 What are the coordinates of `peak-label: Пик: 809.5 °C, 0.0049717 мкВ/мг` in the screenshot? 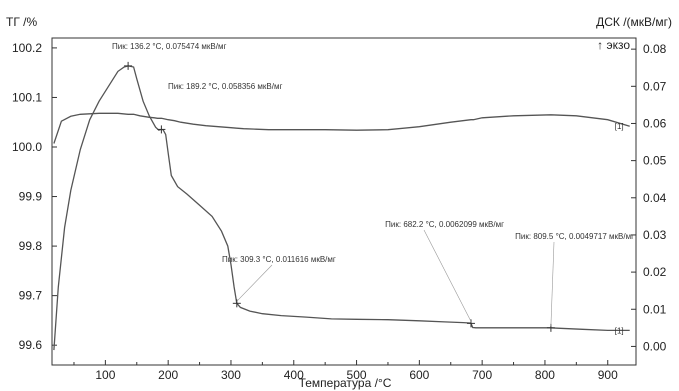 It's located at (574, 236).